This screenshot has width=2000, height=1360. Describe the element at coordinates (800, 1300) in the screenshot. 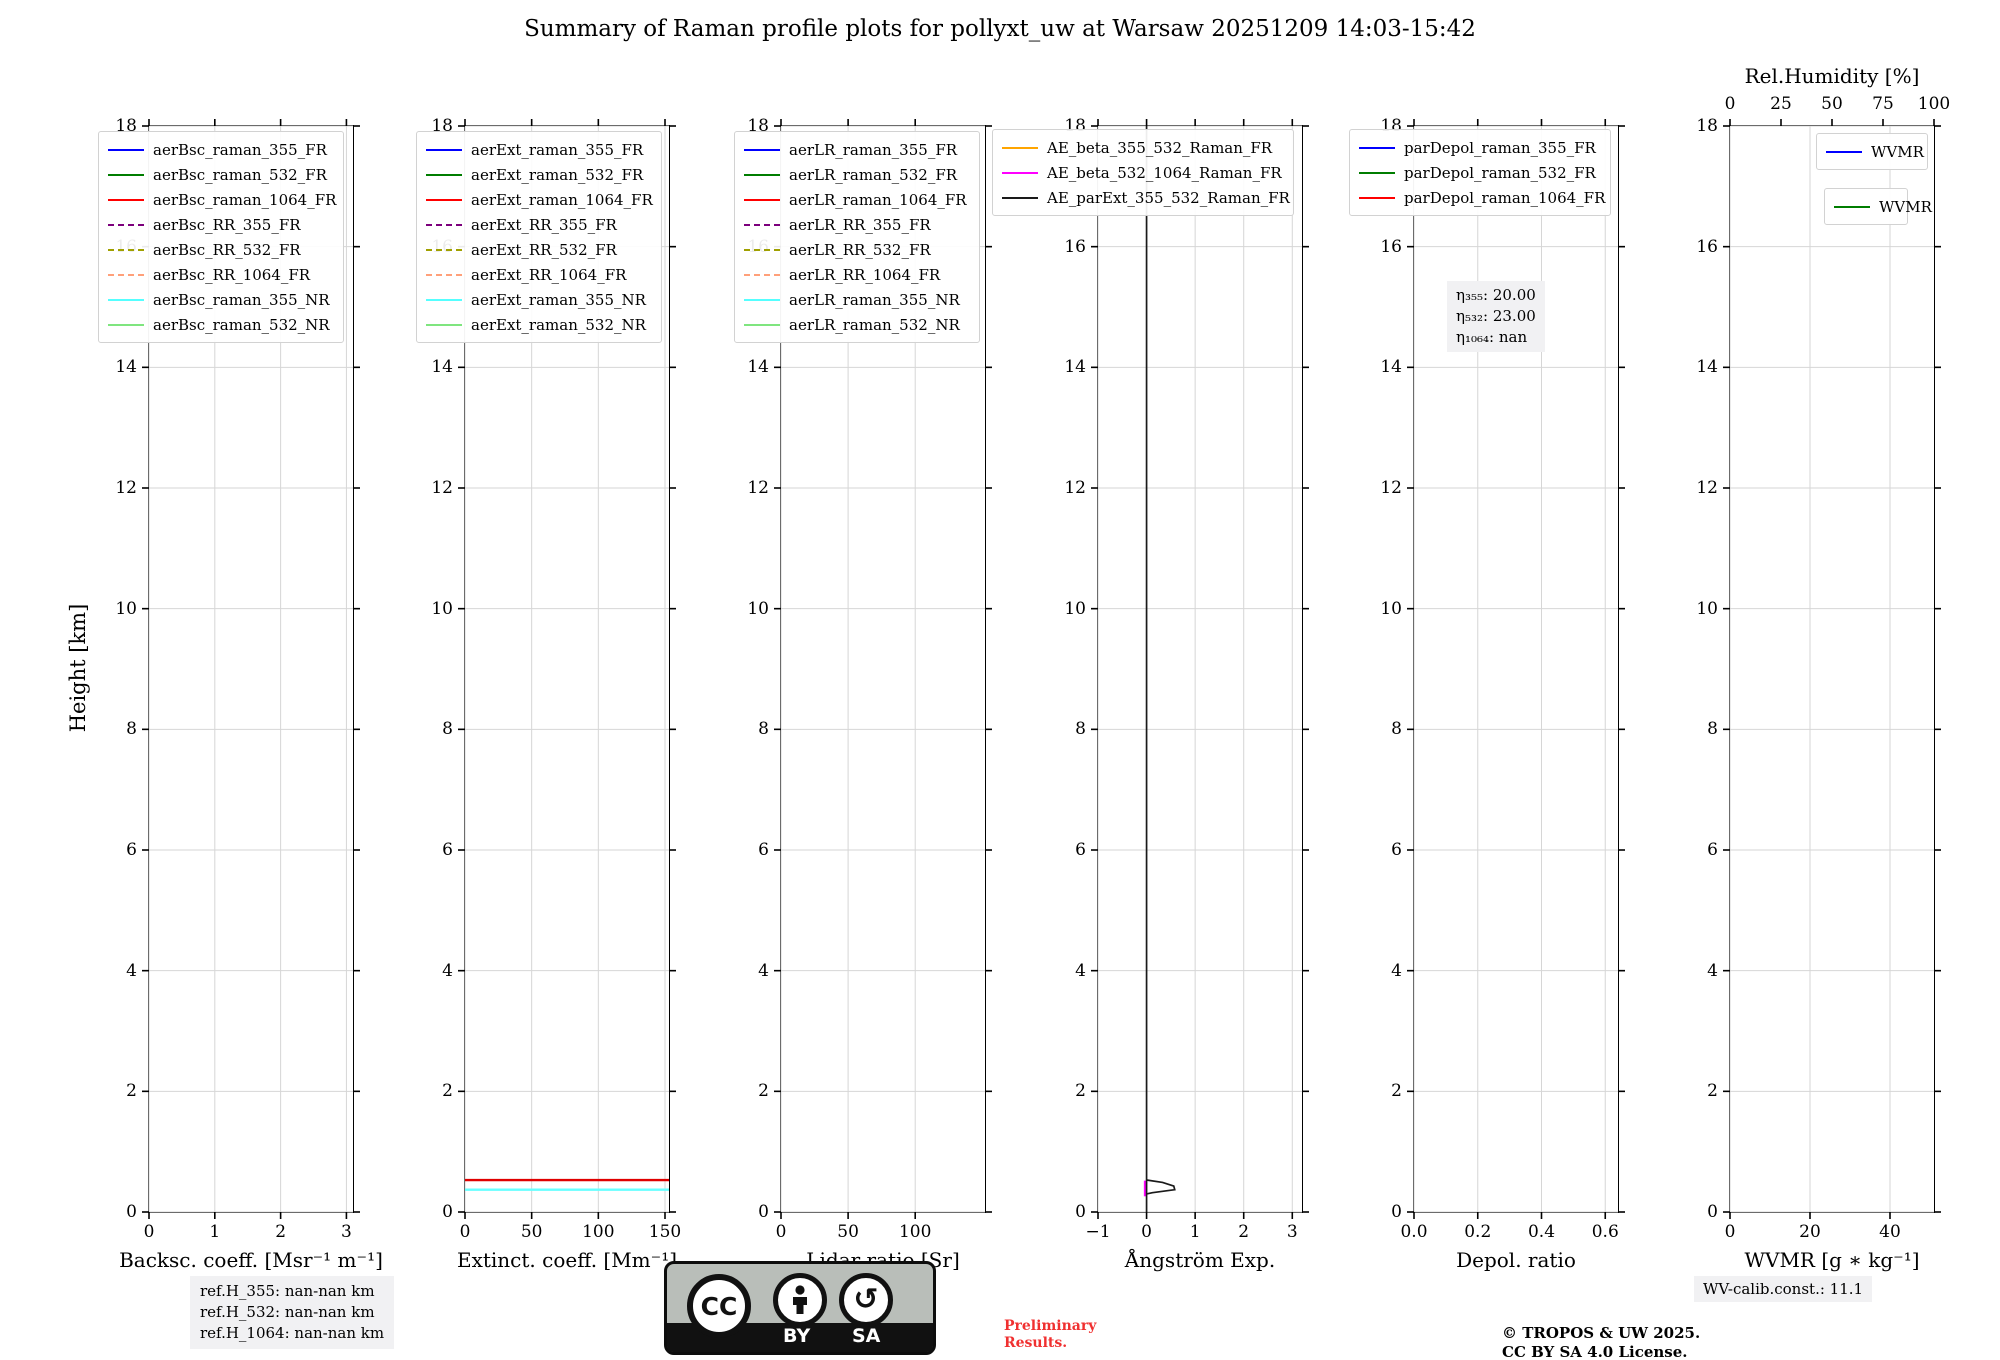

I see `person-icon` at that location.